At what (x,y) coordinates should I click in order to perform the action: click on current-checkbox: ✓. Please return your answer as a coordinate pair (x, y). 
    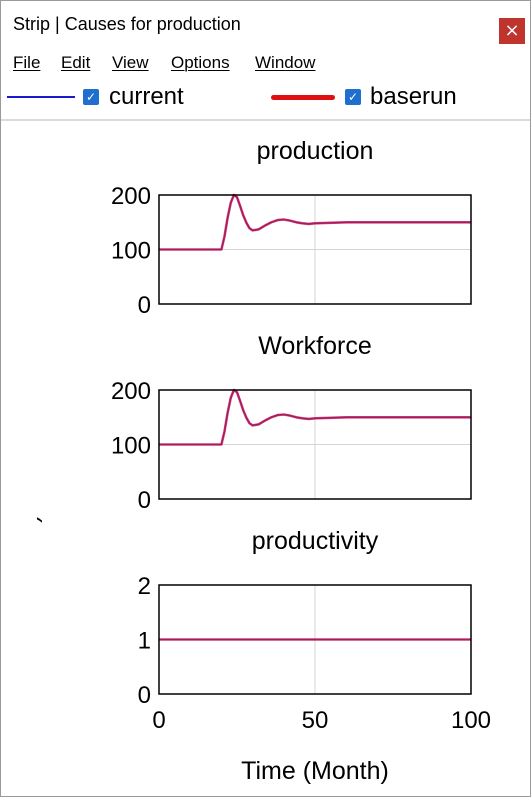
    Looking at the image, I should click on (91, 97).